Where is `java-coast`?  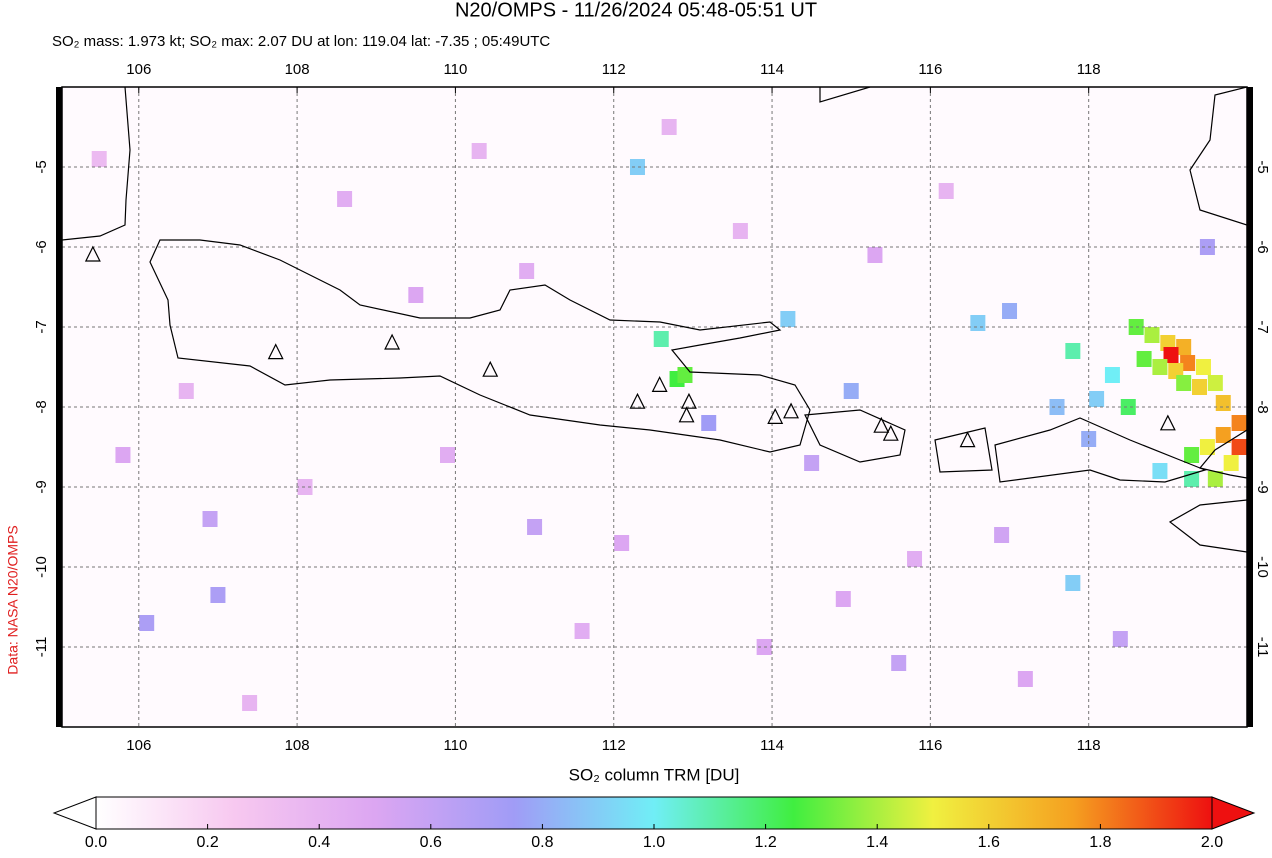 java-coast is located at coordinates (480, 346).